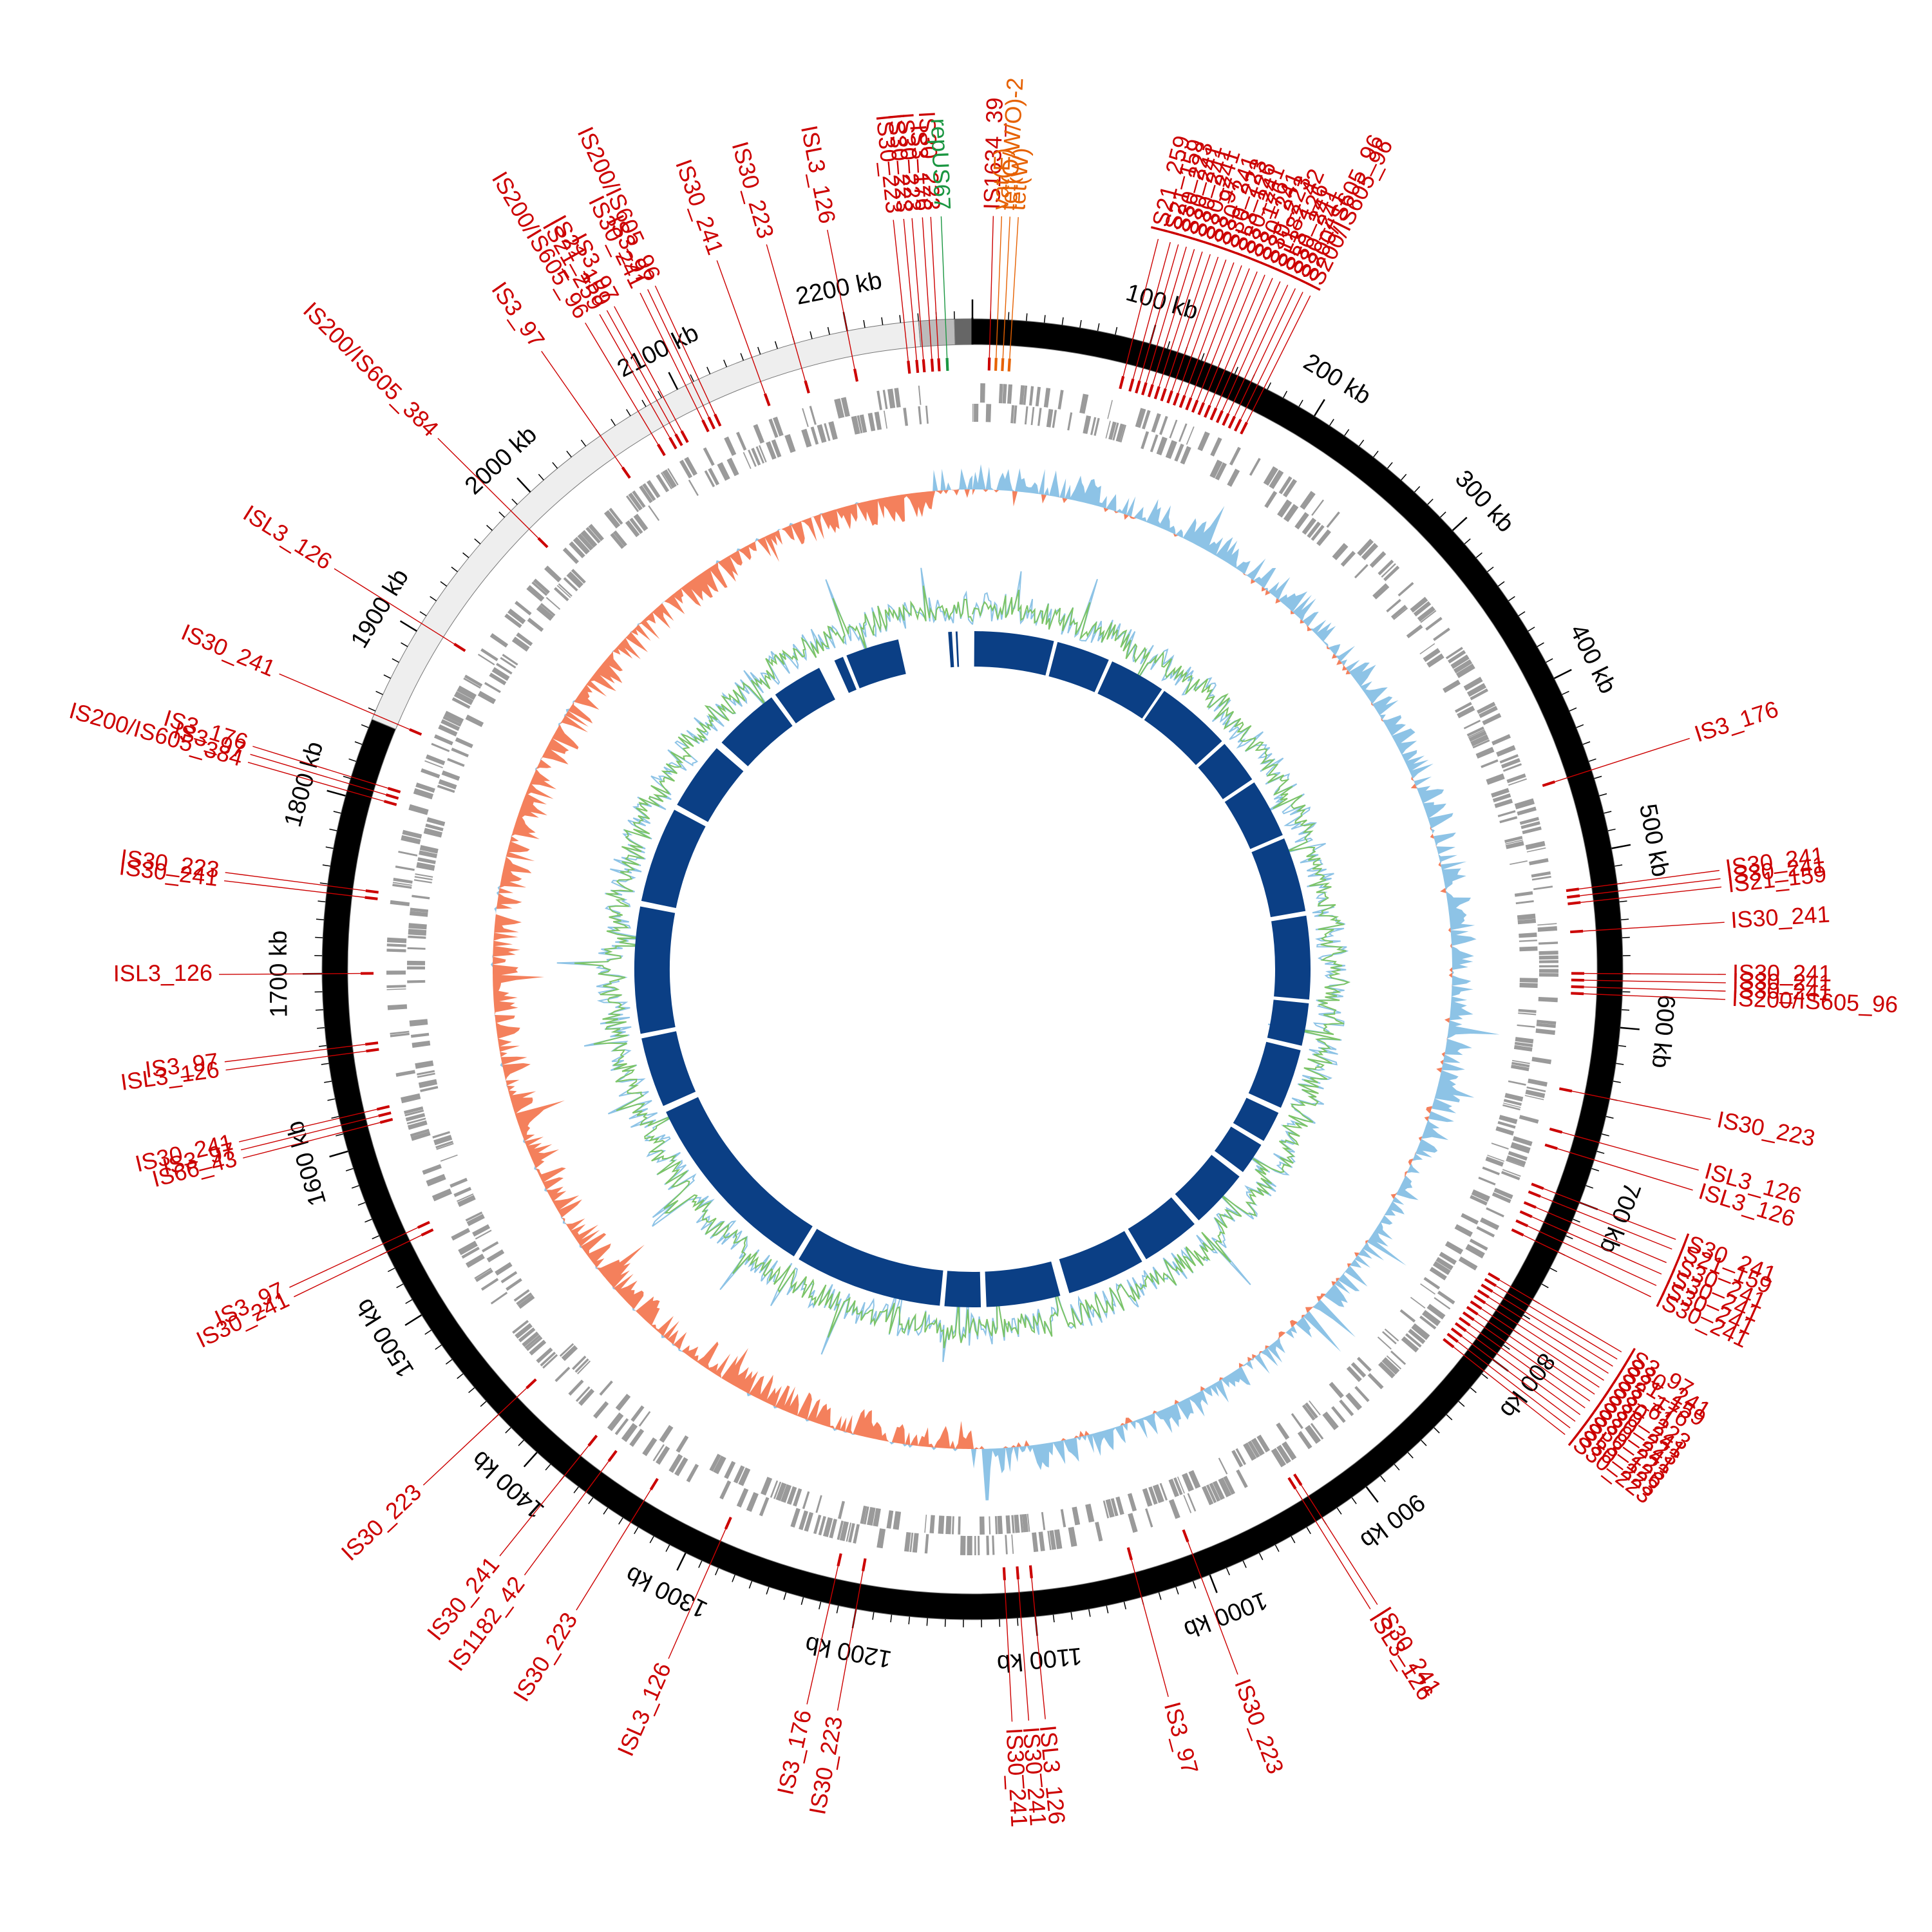  Describe the element at coordinates (1291, 957) in the screenshot. I see `homology-block` at that location.